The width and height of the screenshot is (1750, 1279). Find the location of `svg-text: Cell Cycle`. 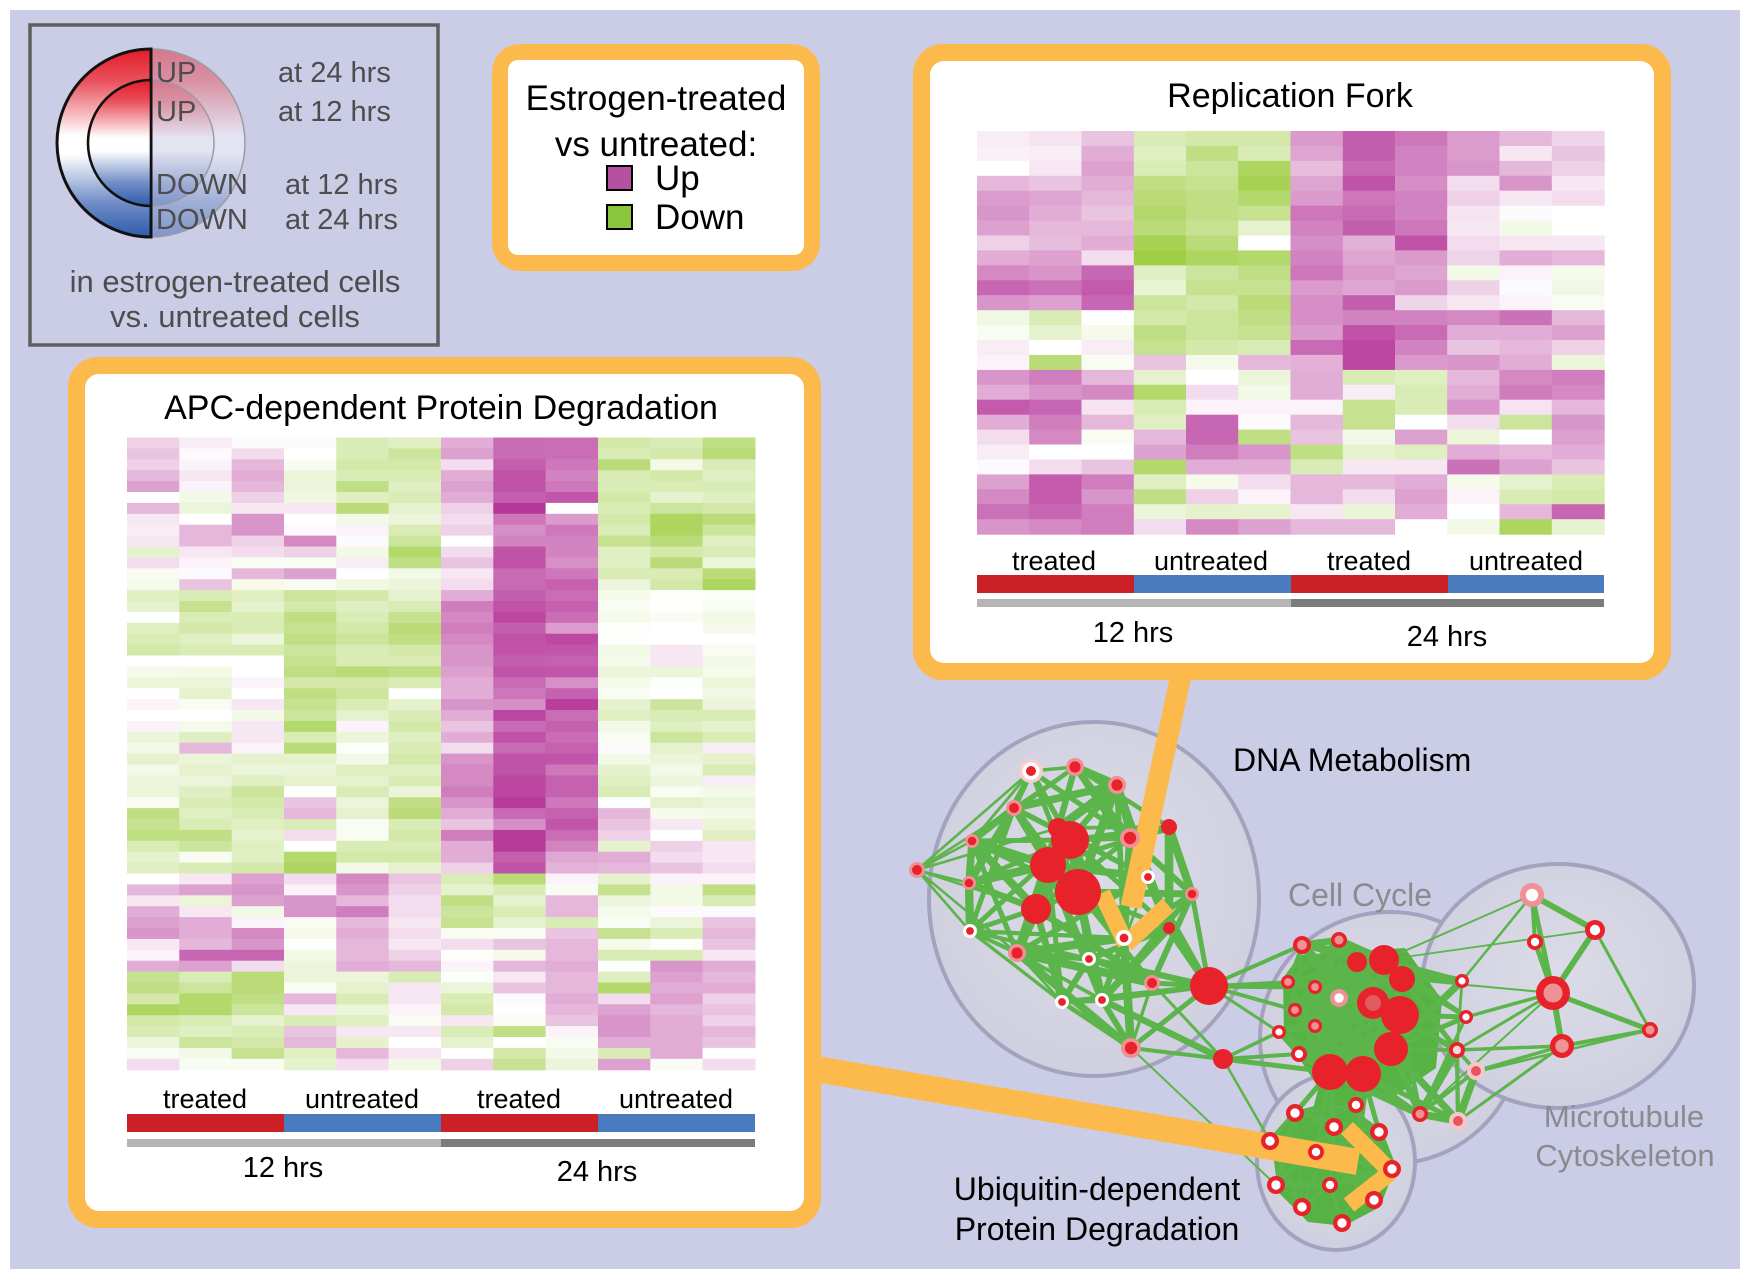

svg-text: Cell Cycle is located at coordinates (1360, 895).